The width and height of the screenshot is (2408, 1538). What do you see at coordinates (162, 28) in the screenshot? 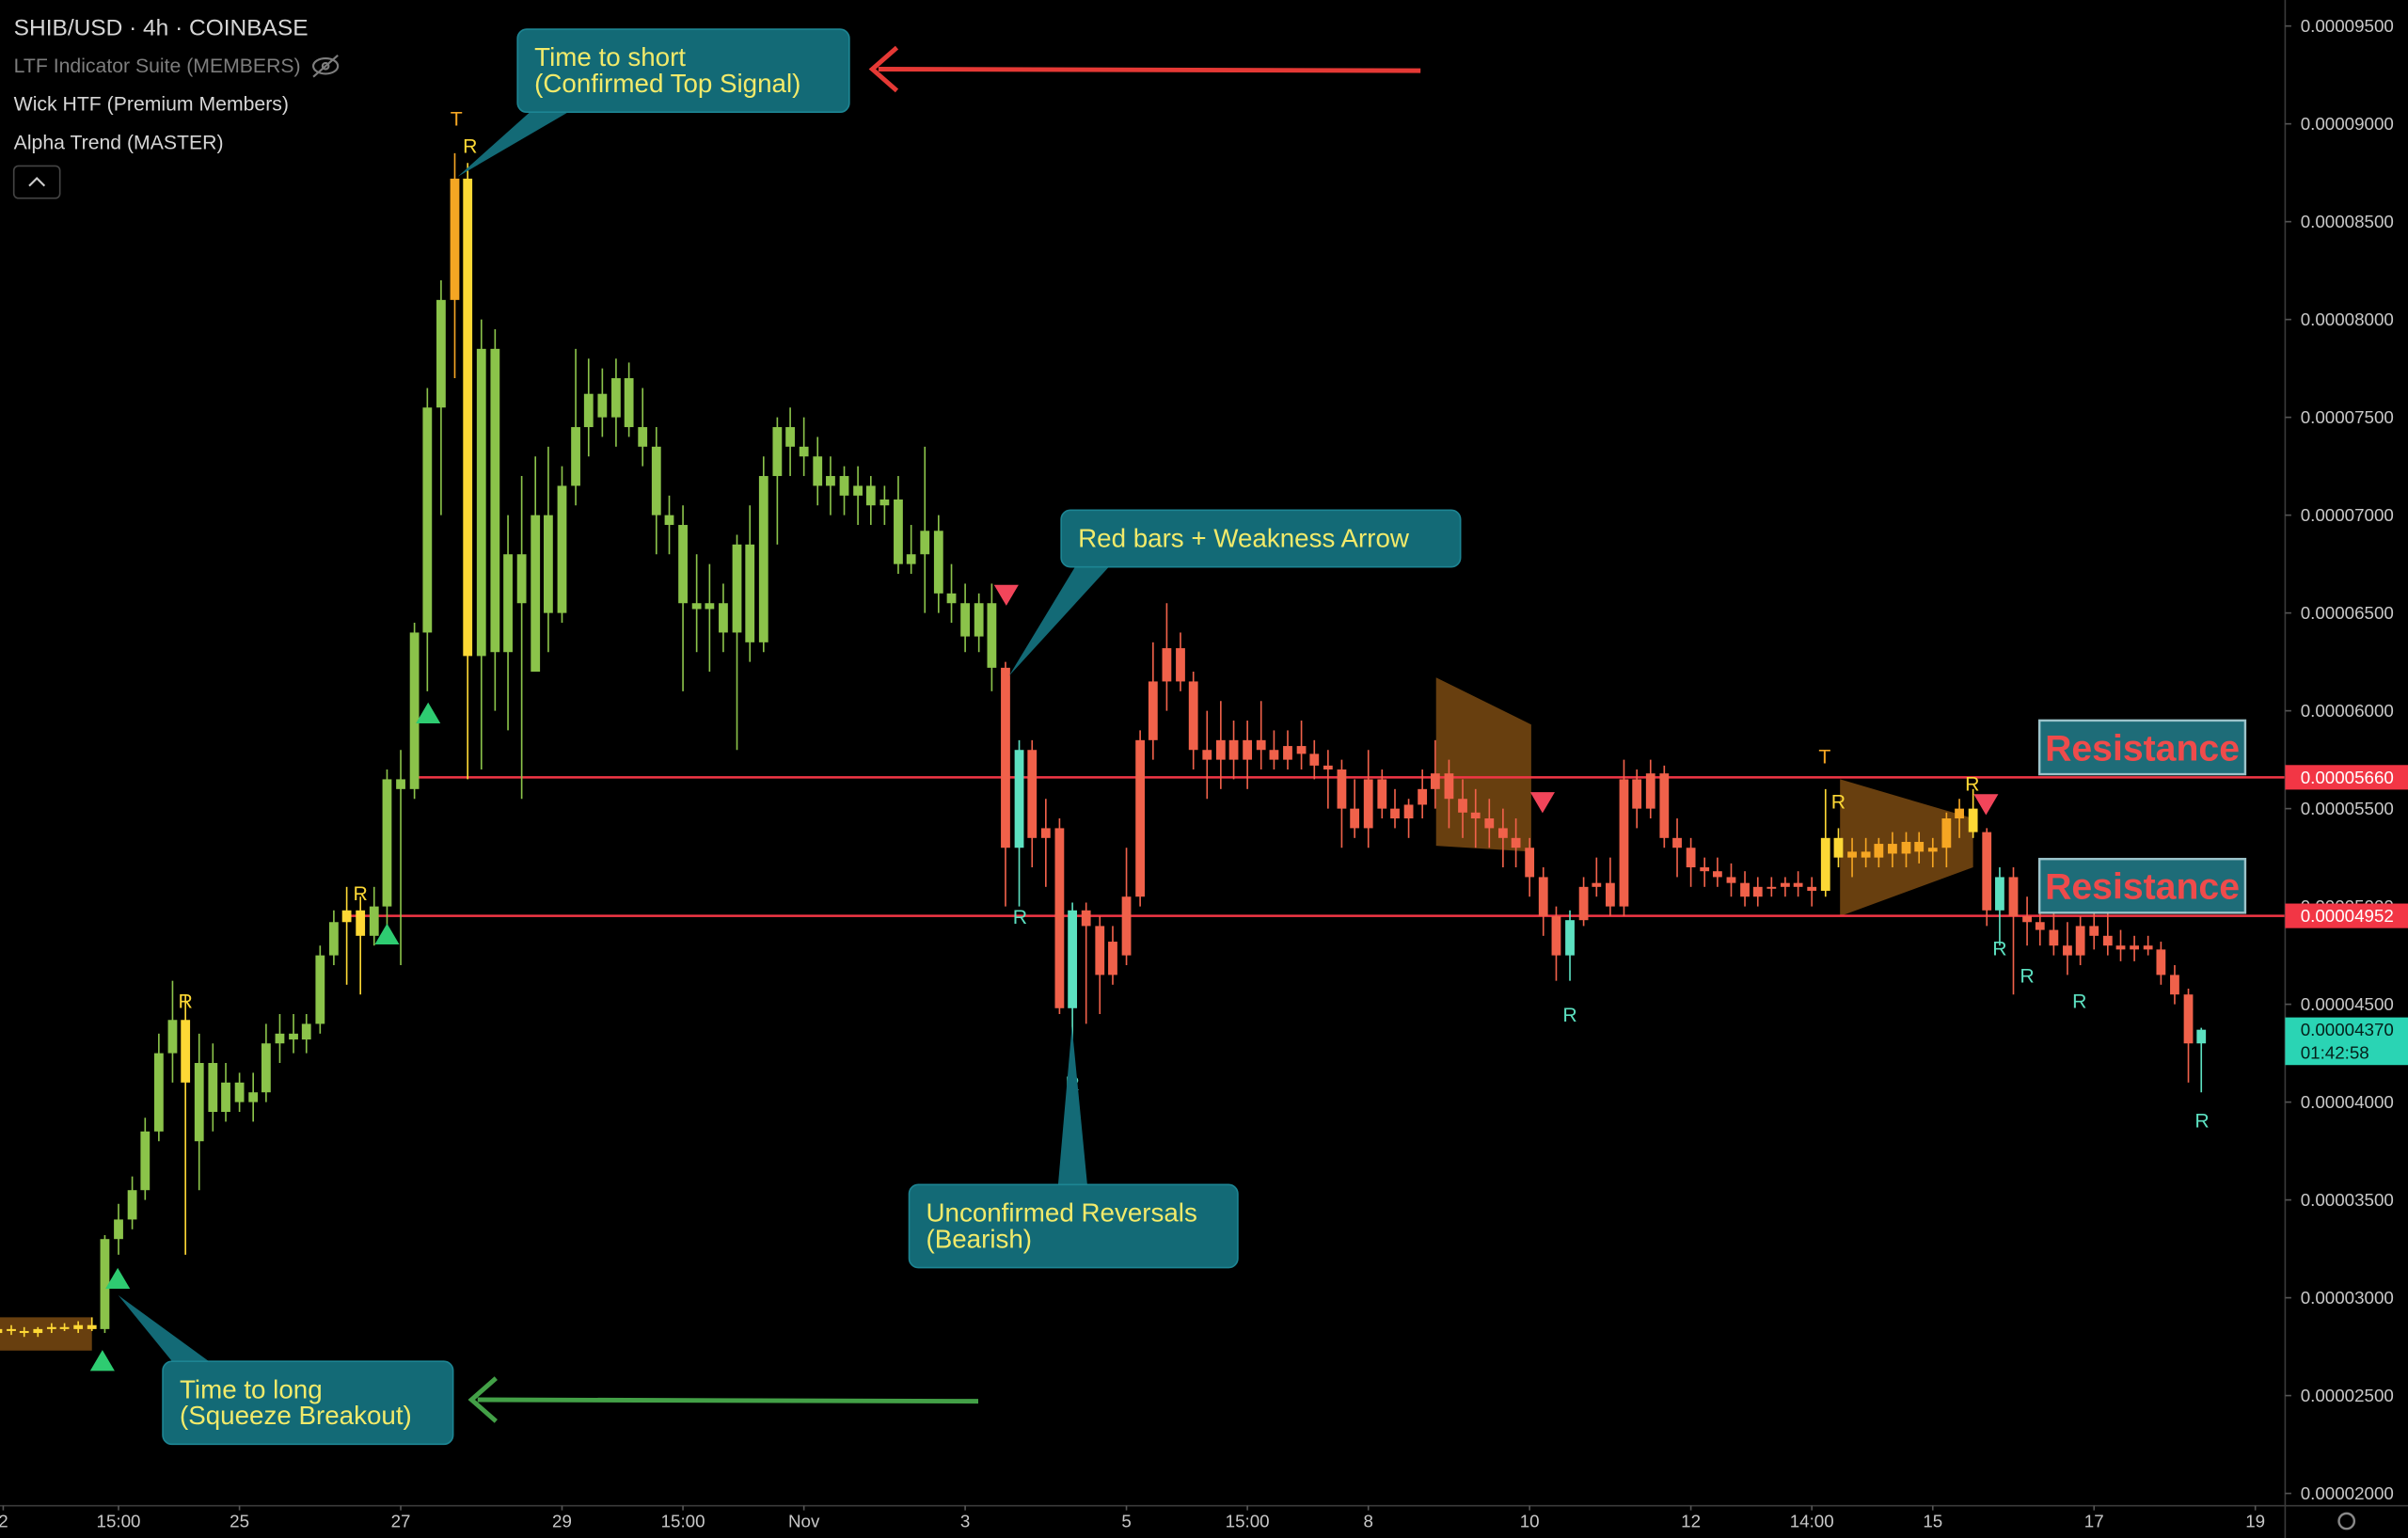
I see `symbol-title: SHIB/USD · 4h · COINBASE` at bounding box center [162, 28].